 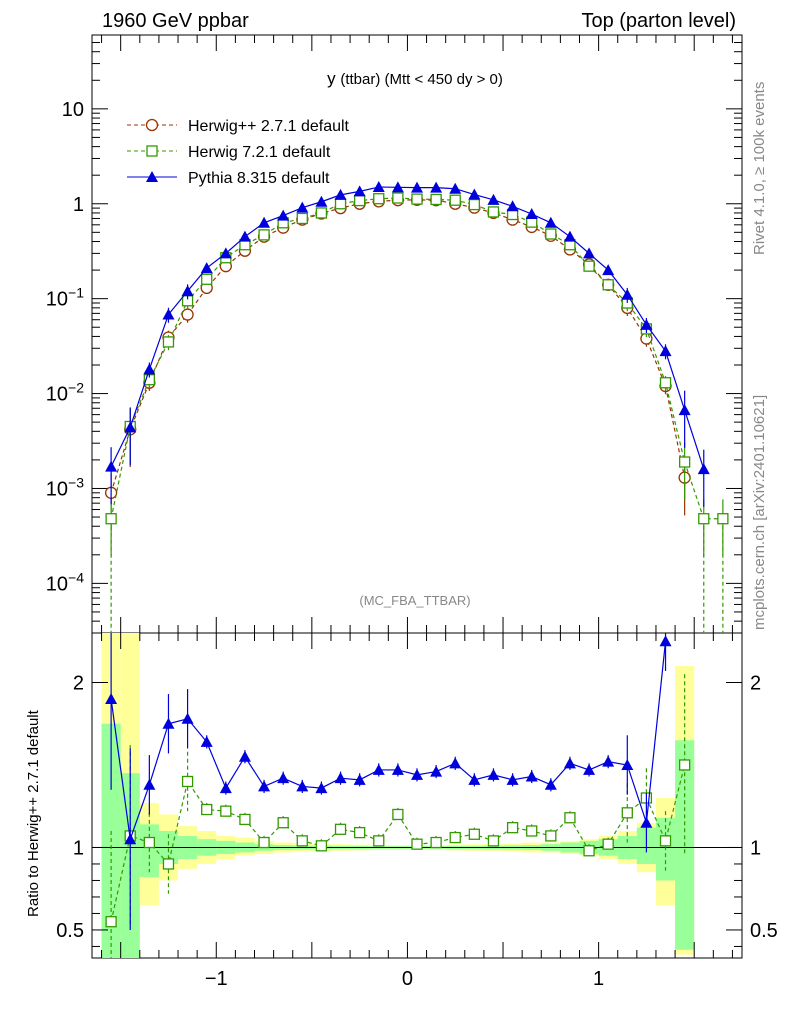 What do you see at coordinates (229, 152) in the screenshot?
I see `legend-entry-herwig7: Herwig 7.2.1 default` at bounding box center [229, 152].